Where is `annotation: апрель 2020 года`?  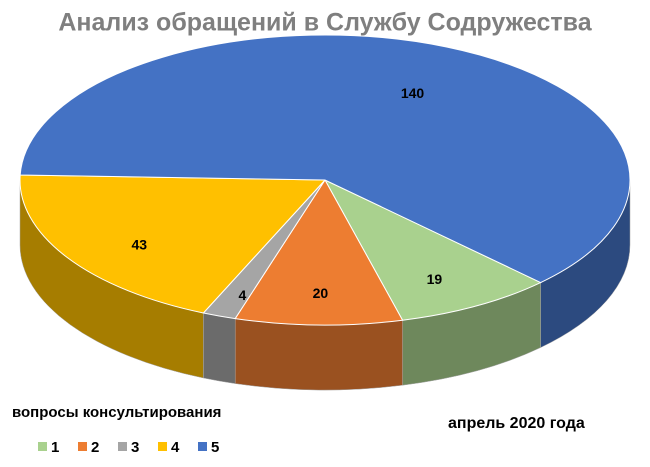
annotation: апрель 2020 года is located at coordinates (516, 423).